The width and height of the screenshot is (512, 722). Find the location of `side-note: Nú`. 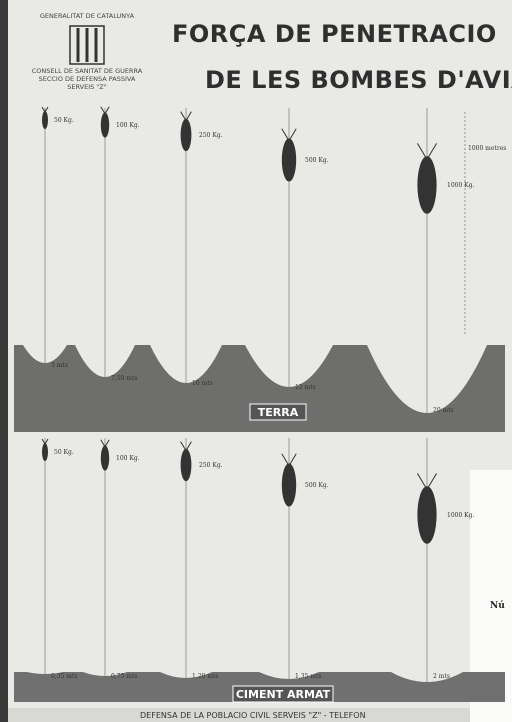

side-note: Nú is located at coordinates (497, 605).